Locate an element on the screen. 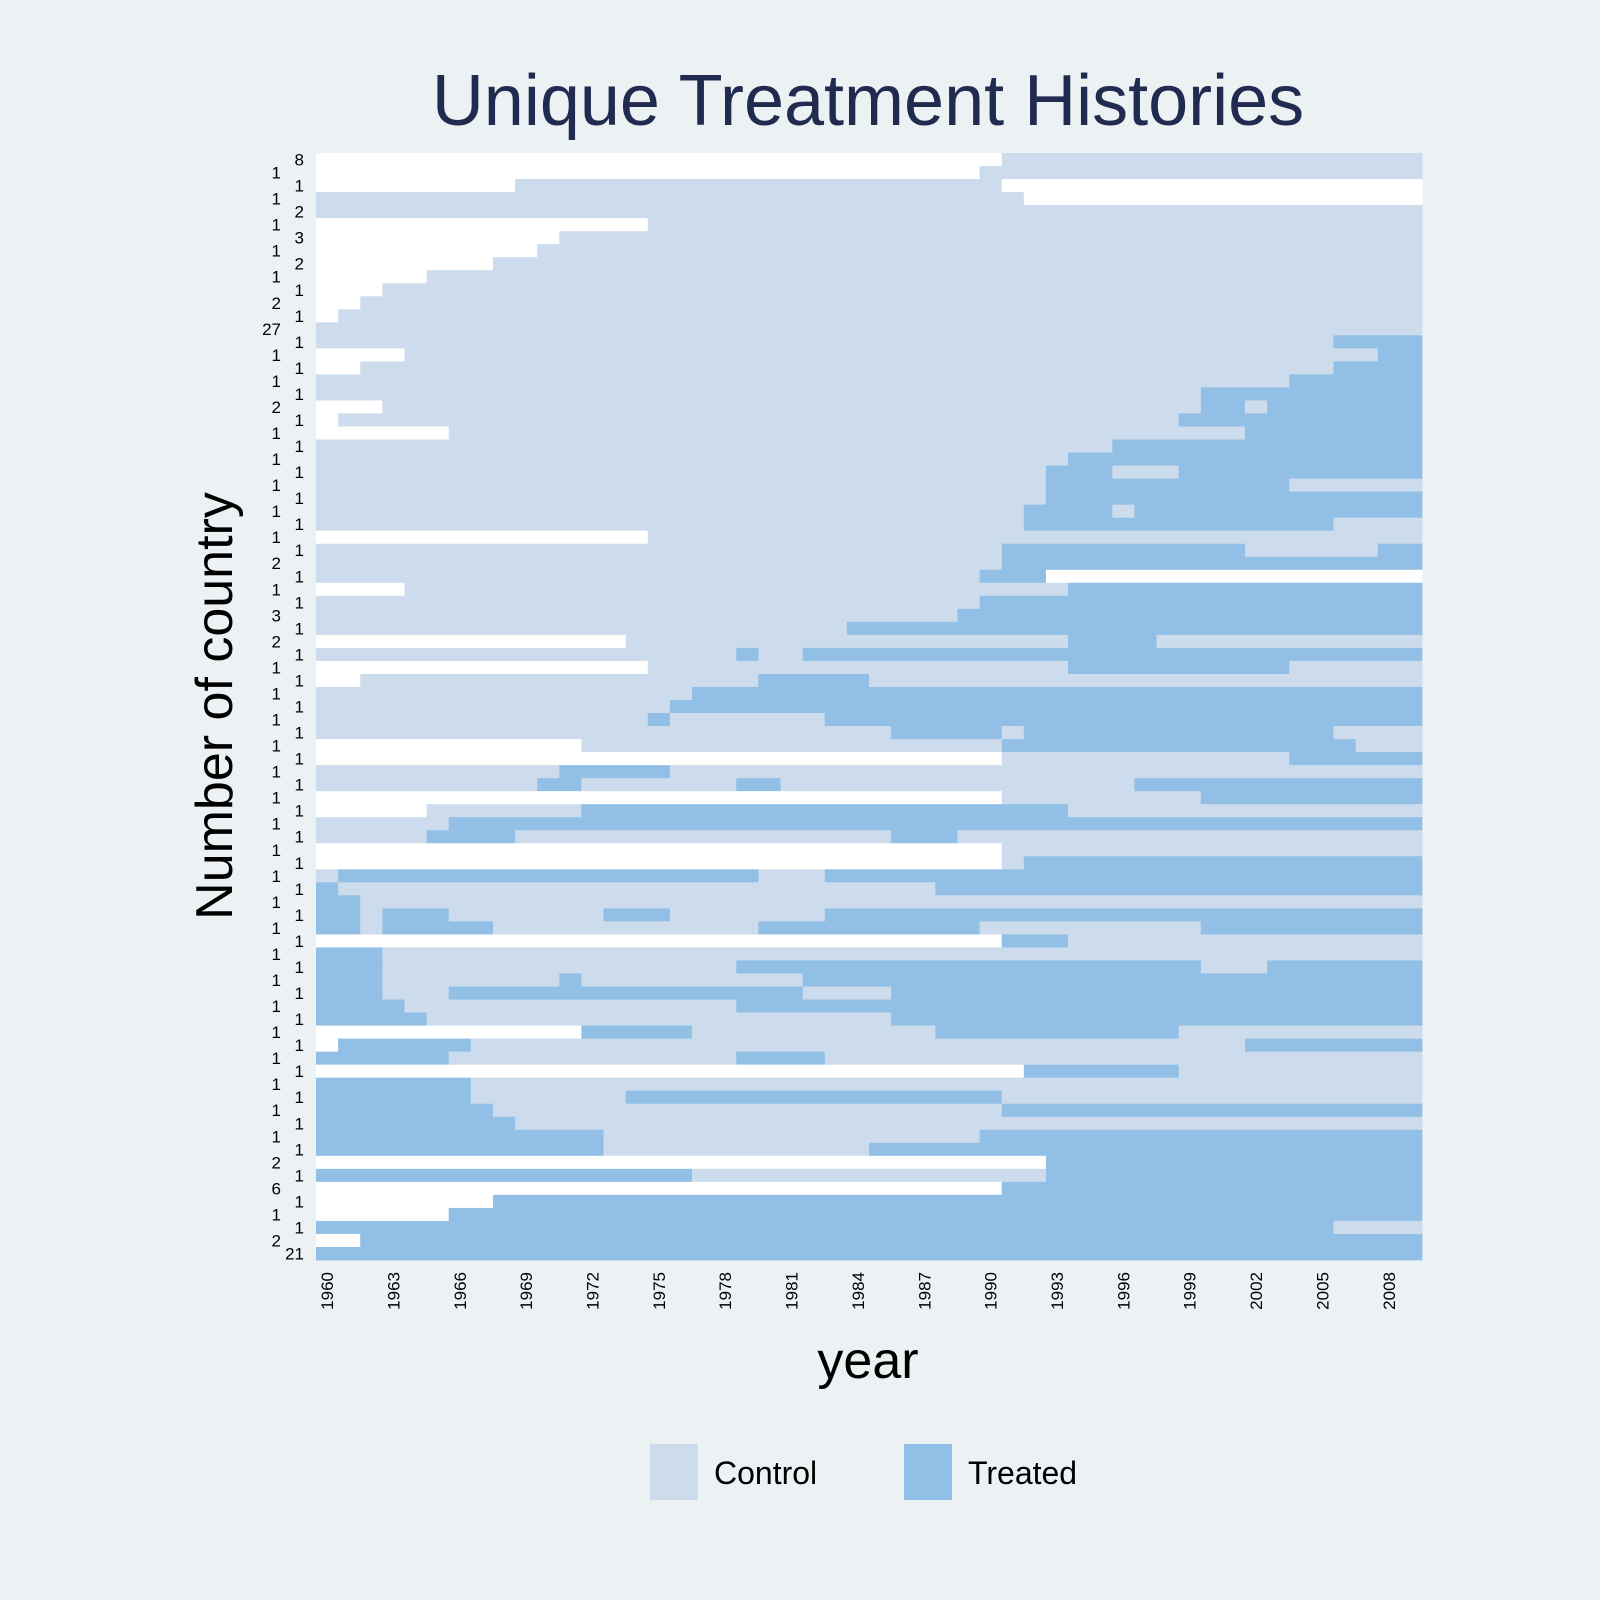 The width and height of the screenshot is (1600, 1600). row-count-label: 27 is located at coordinates (271, 329).